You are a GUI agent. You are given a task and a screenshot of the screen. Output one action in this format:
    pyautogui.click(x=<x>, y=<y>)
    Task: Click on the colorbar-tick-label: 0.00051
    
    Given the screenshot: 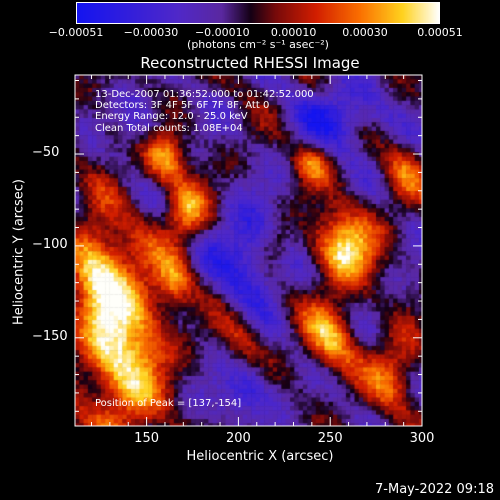 What is the action you would take?
    pyautogui.click(x=440, y=32)
    